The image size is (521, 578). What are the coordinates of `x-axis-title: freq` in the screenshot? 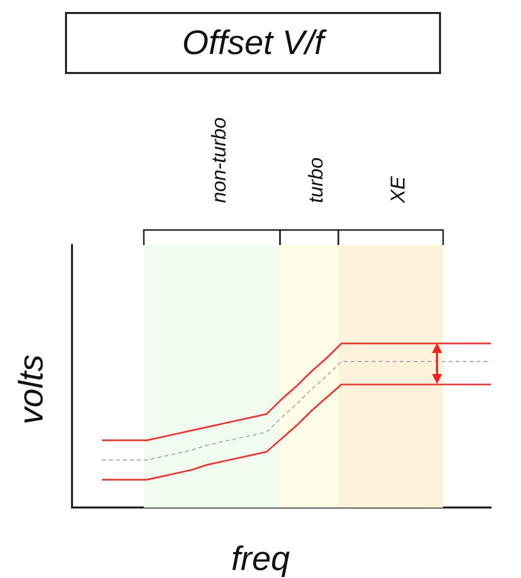 It's located at (260, 559).